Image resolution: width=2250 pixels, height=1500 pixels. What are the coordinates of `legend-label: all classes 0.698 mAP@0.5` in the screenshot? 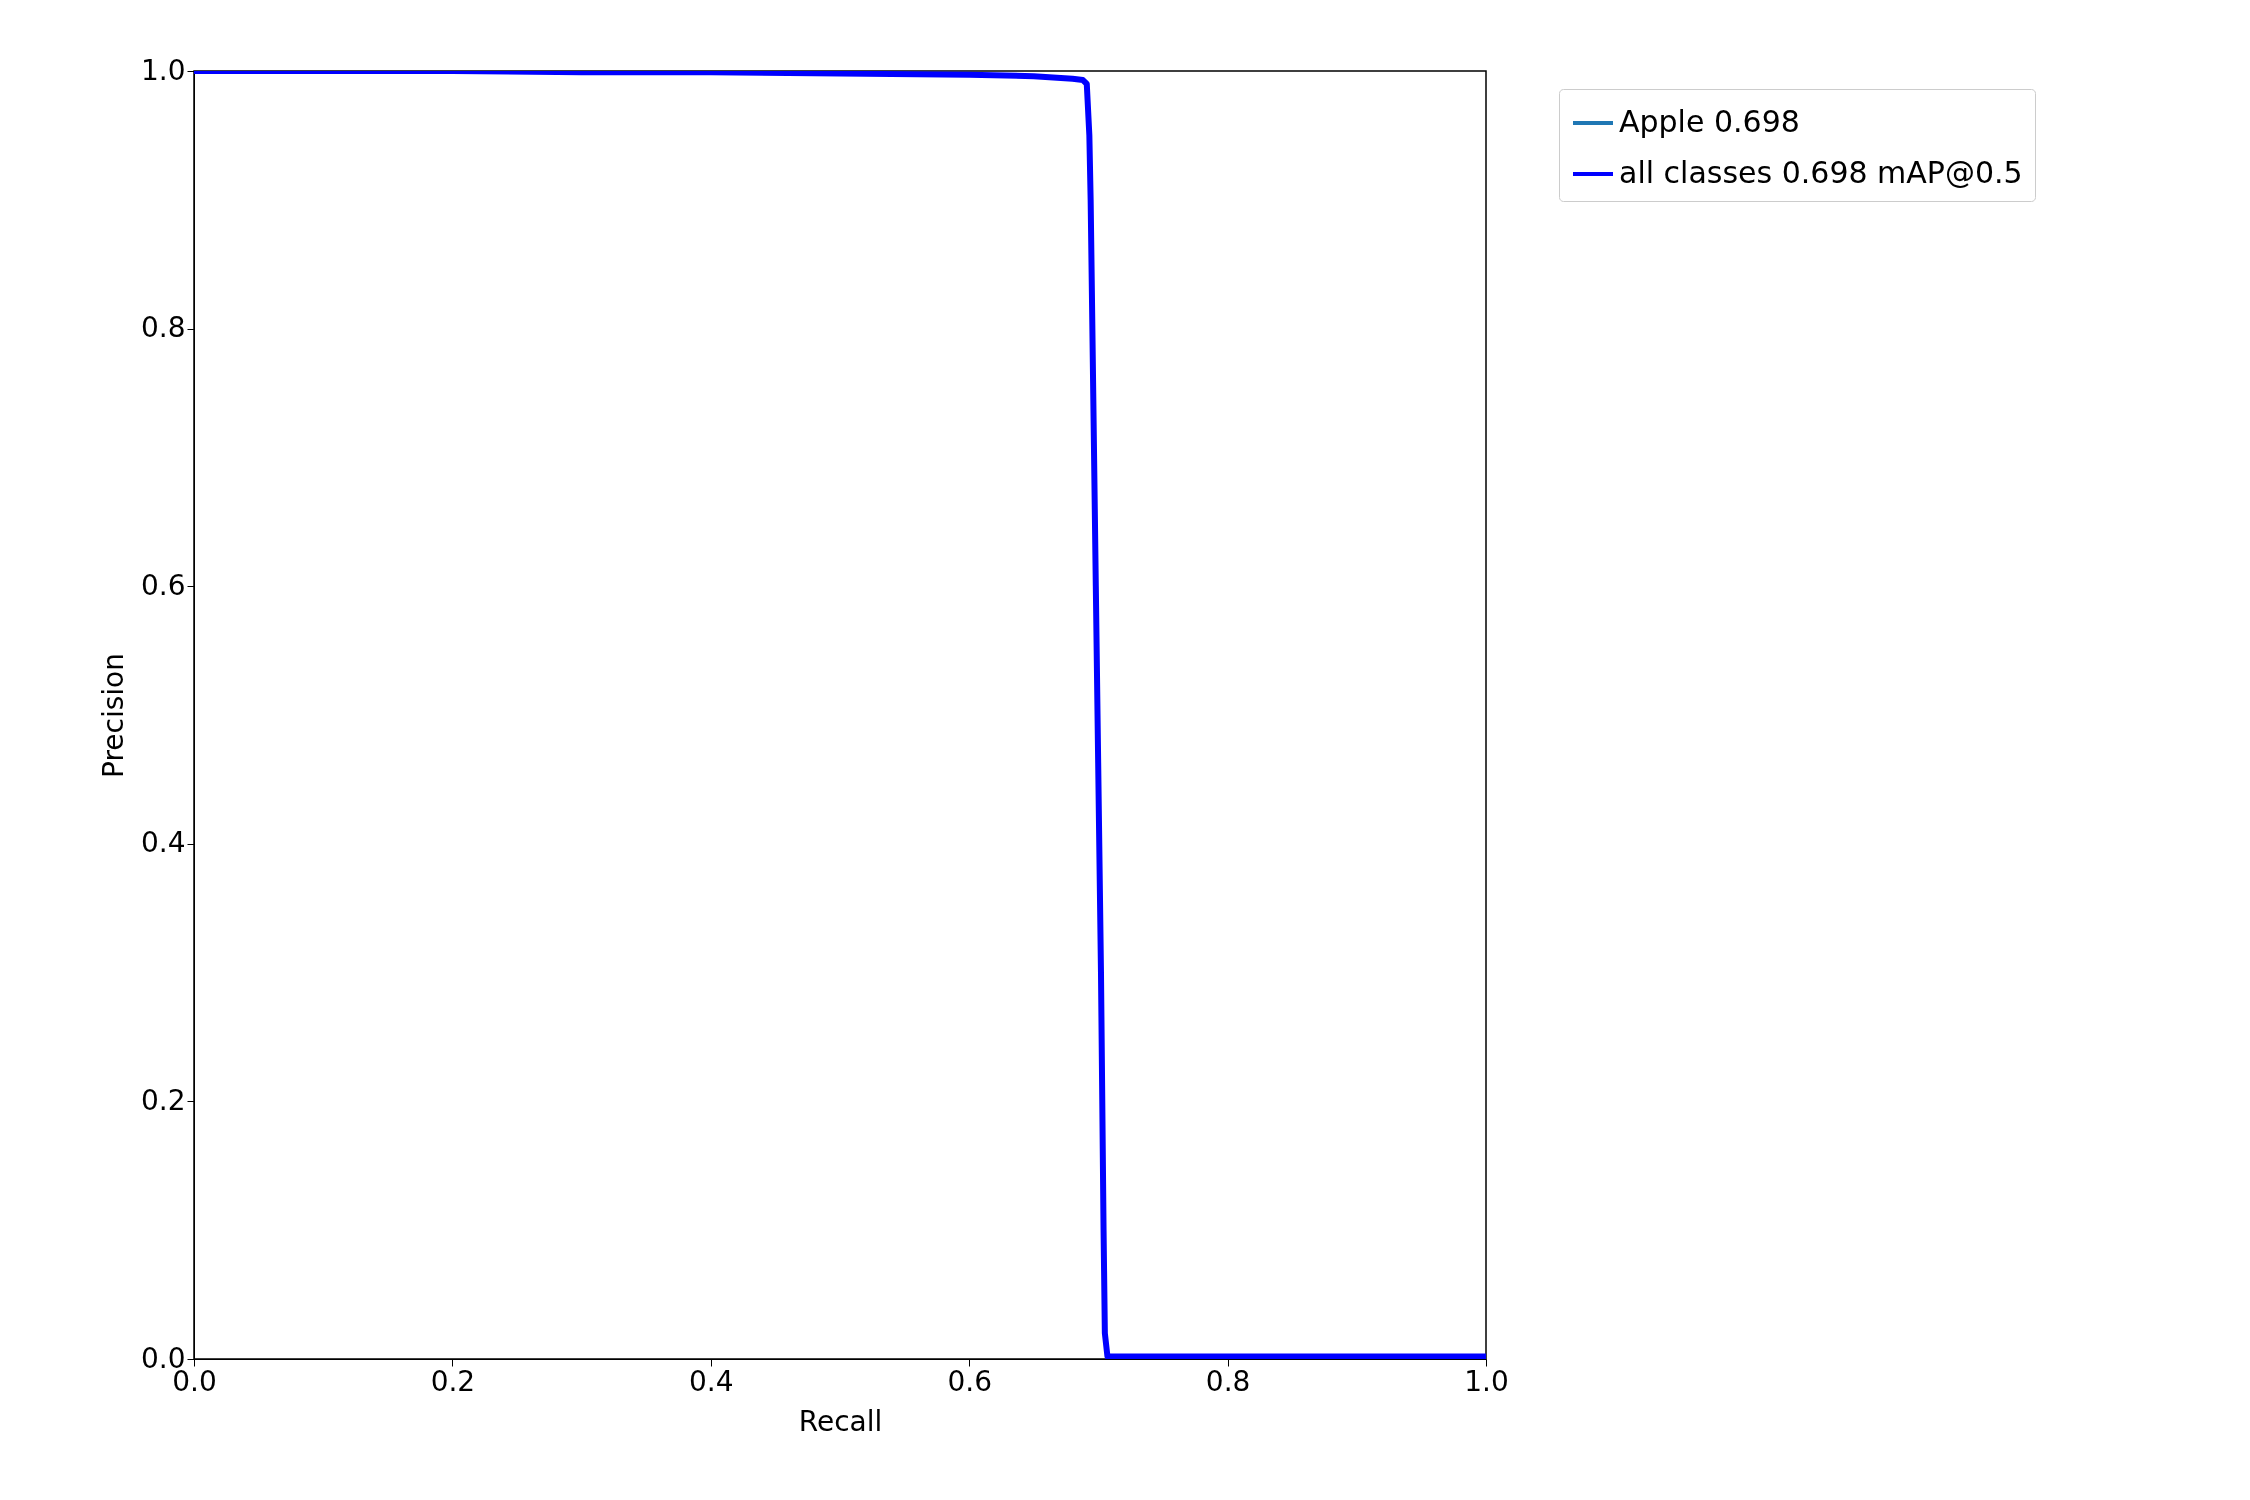 It's located at (1821, 172).